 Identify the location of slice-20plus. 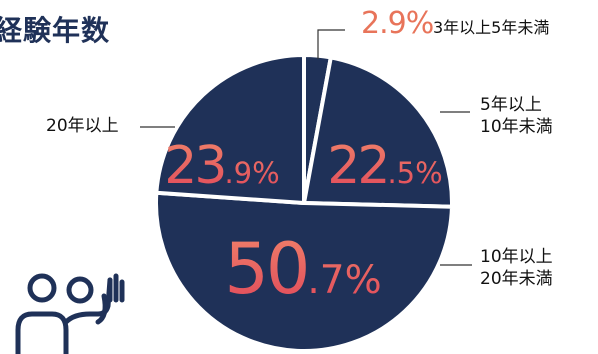
(230, 129).